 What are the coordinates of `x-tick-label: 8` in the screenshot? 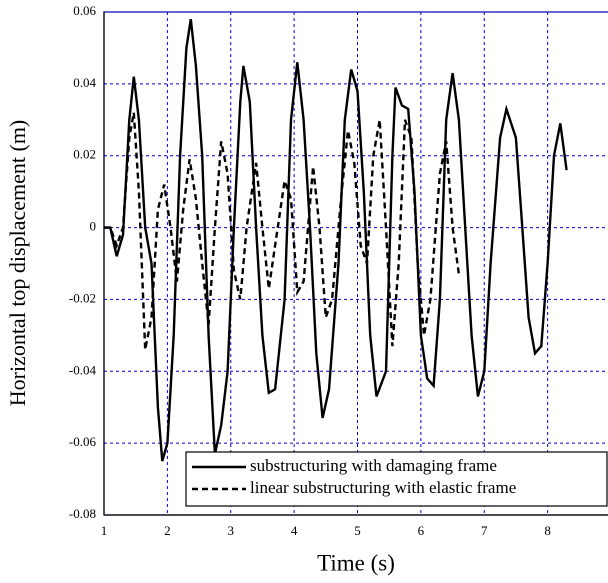 It's located at (547, 530).